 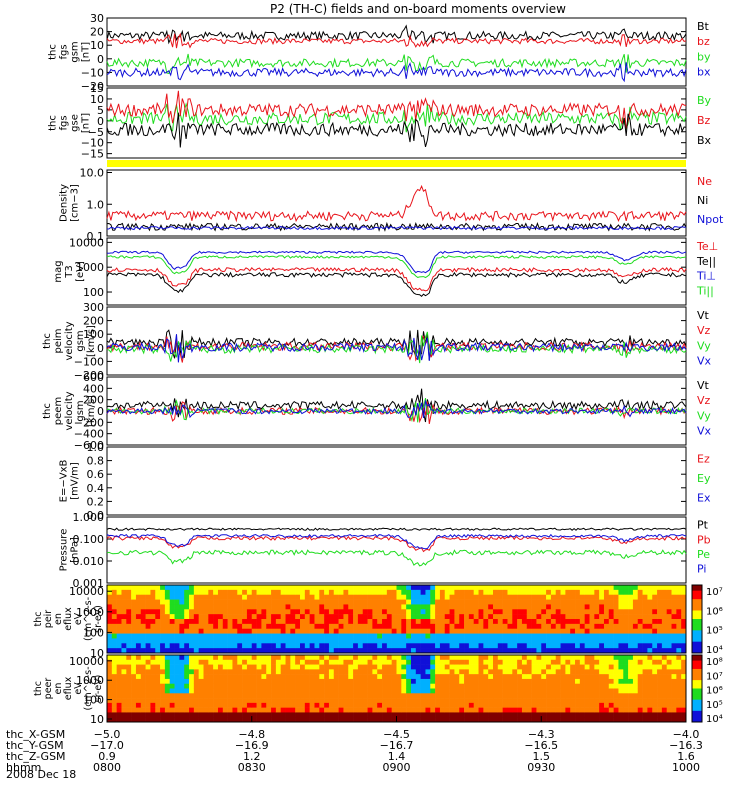 What do you see at coordinates (69, 271) in the screenshot?
I see `y-axis-label-line: T3` at bounding box center [69, 271].